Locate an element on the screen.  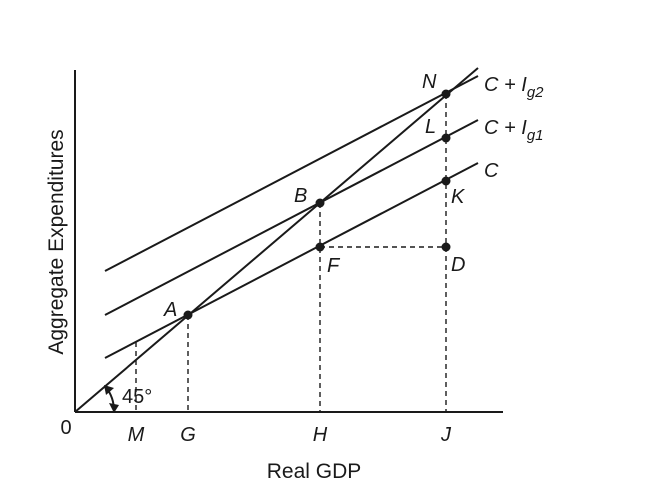
point-b-dot is located at coordinates (320, 203).